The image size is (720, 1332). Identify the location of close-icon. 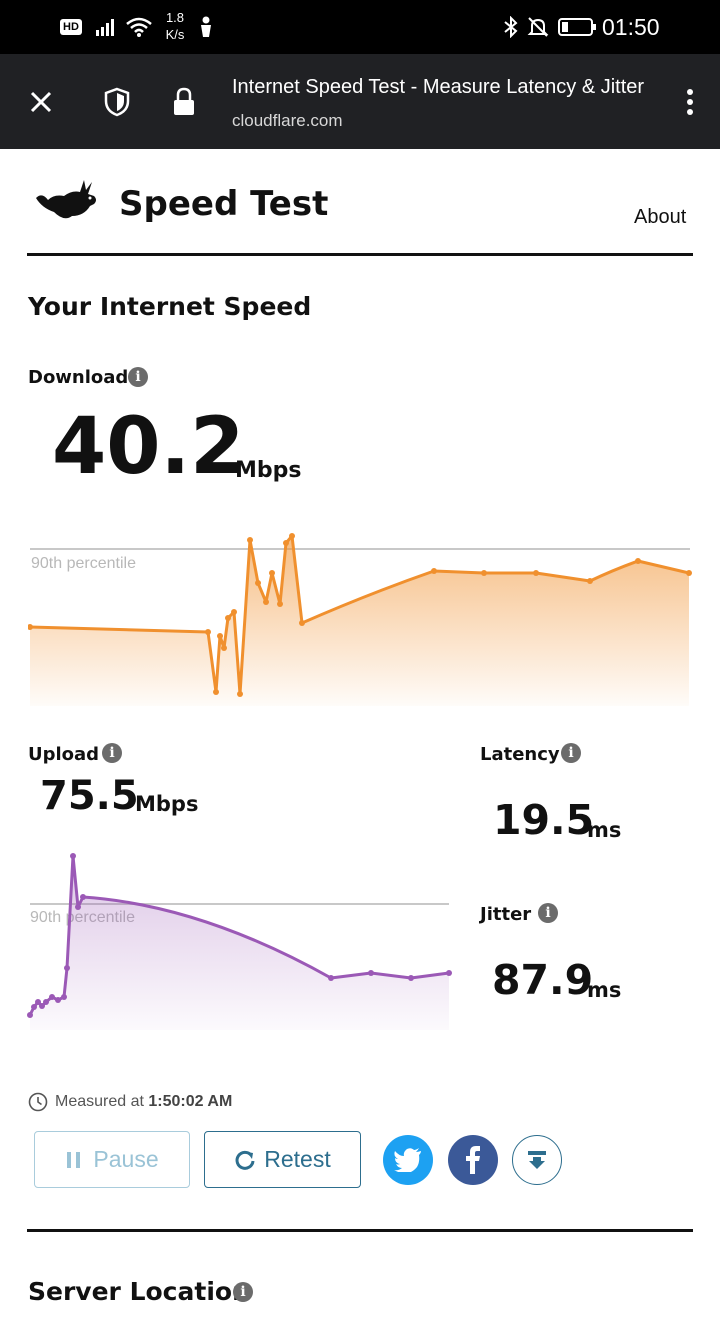
(41, 102).